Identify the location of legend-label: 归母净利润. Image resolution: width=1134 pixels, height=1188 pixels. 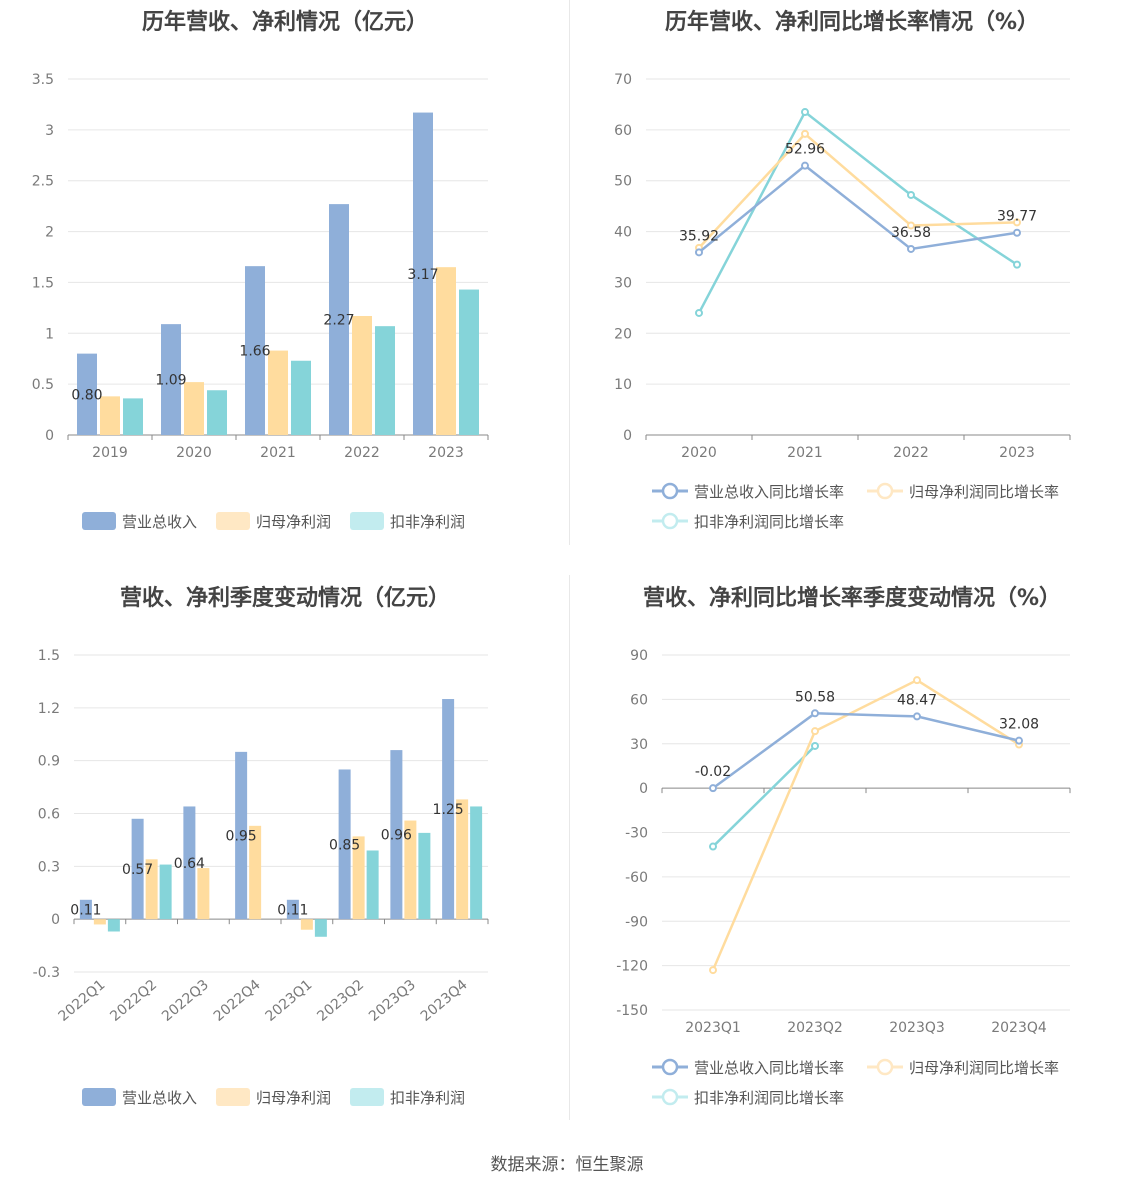
(293, 1098).